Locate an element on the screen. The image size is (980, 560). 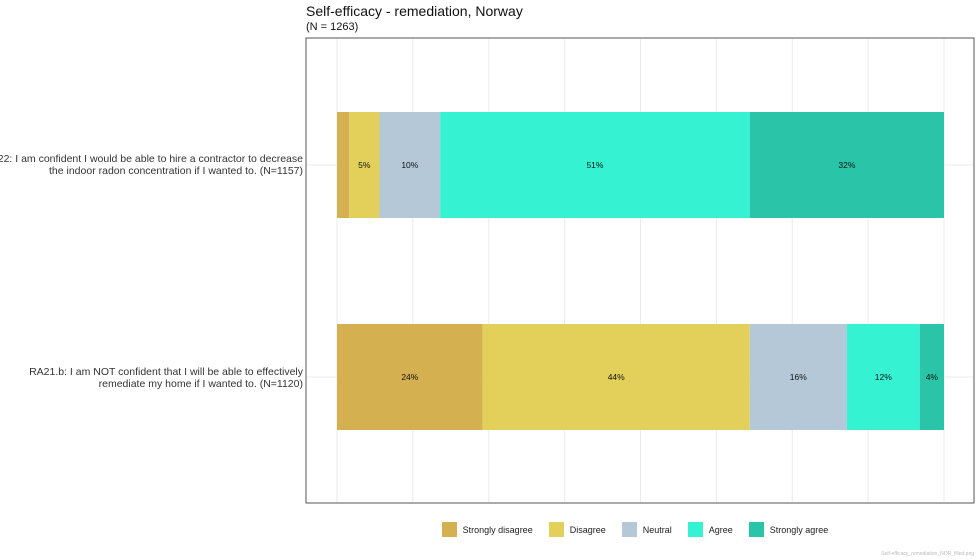
data-label: 24% is located at coordinates (409, 377).